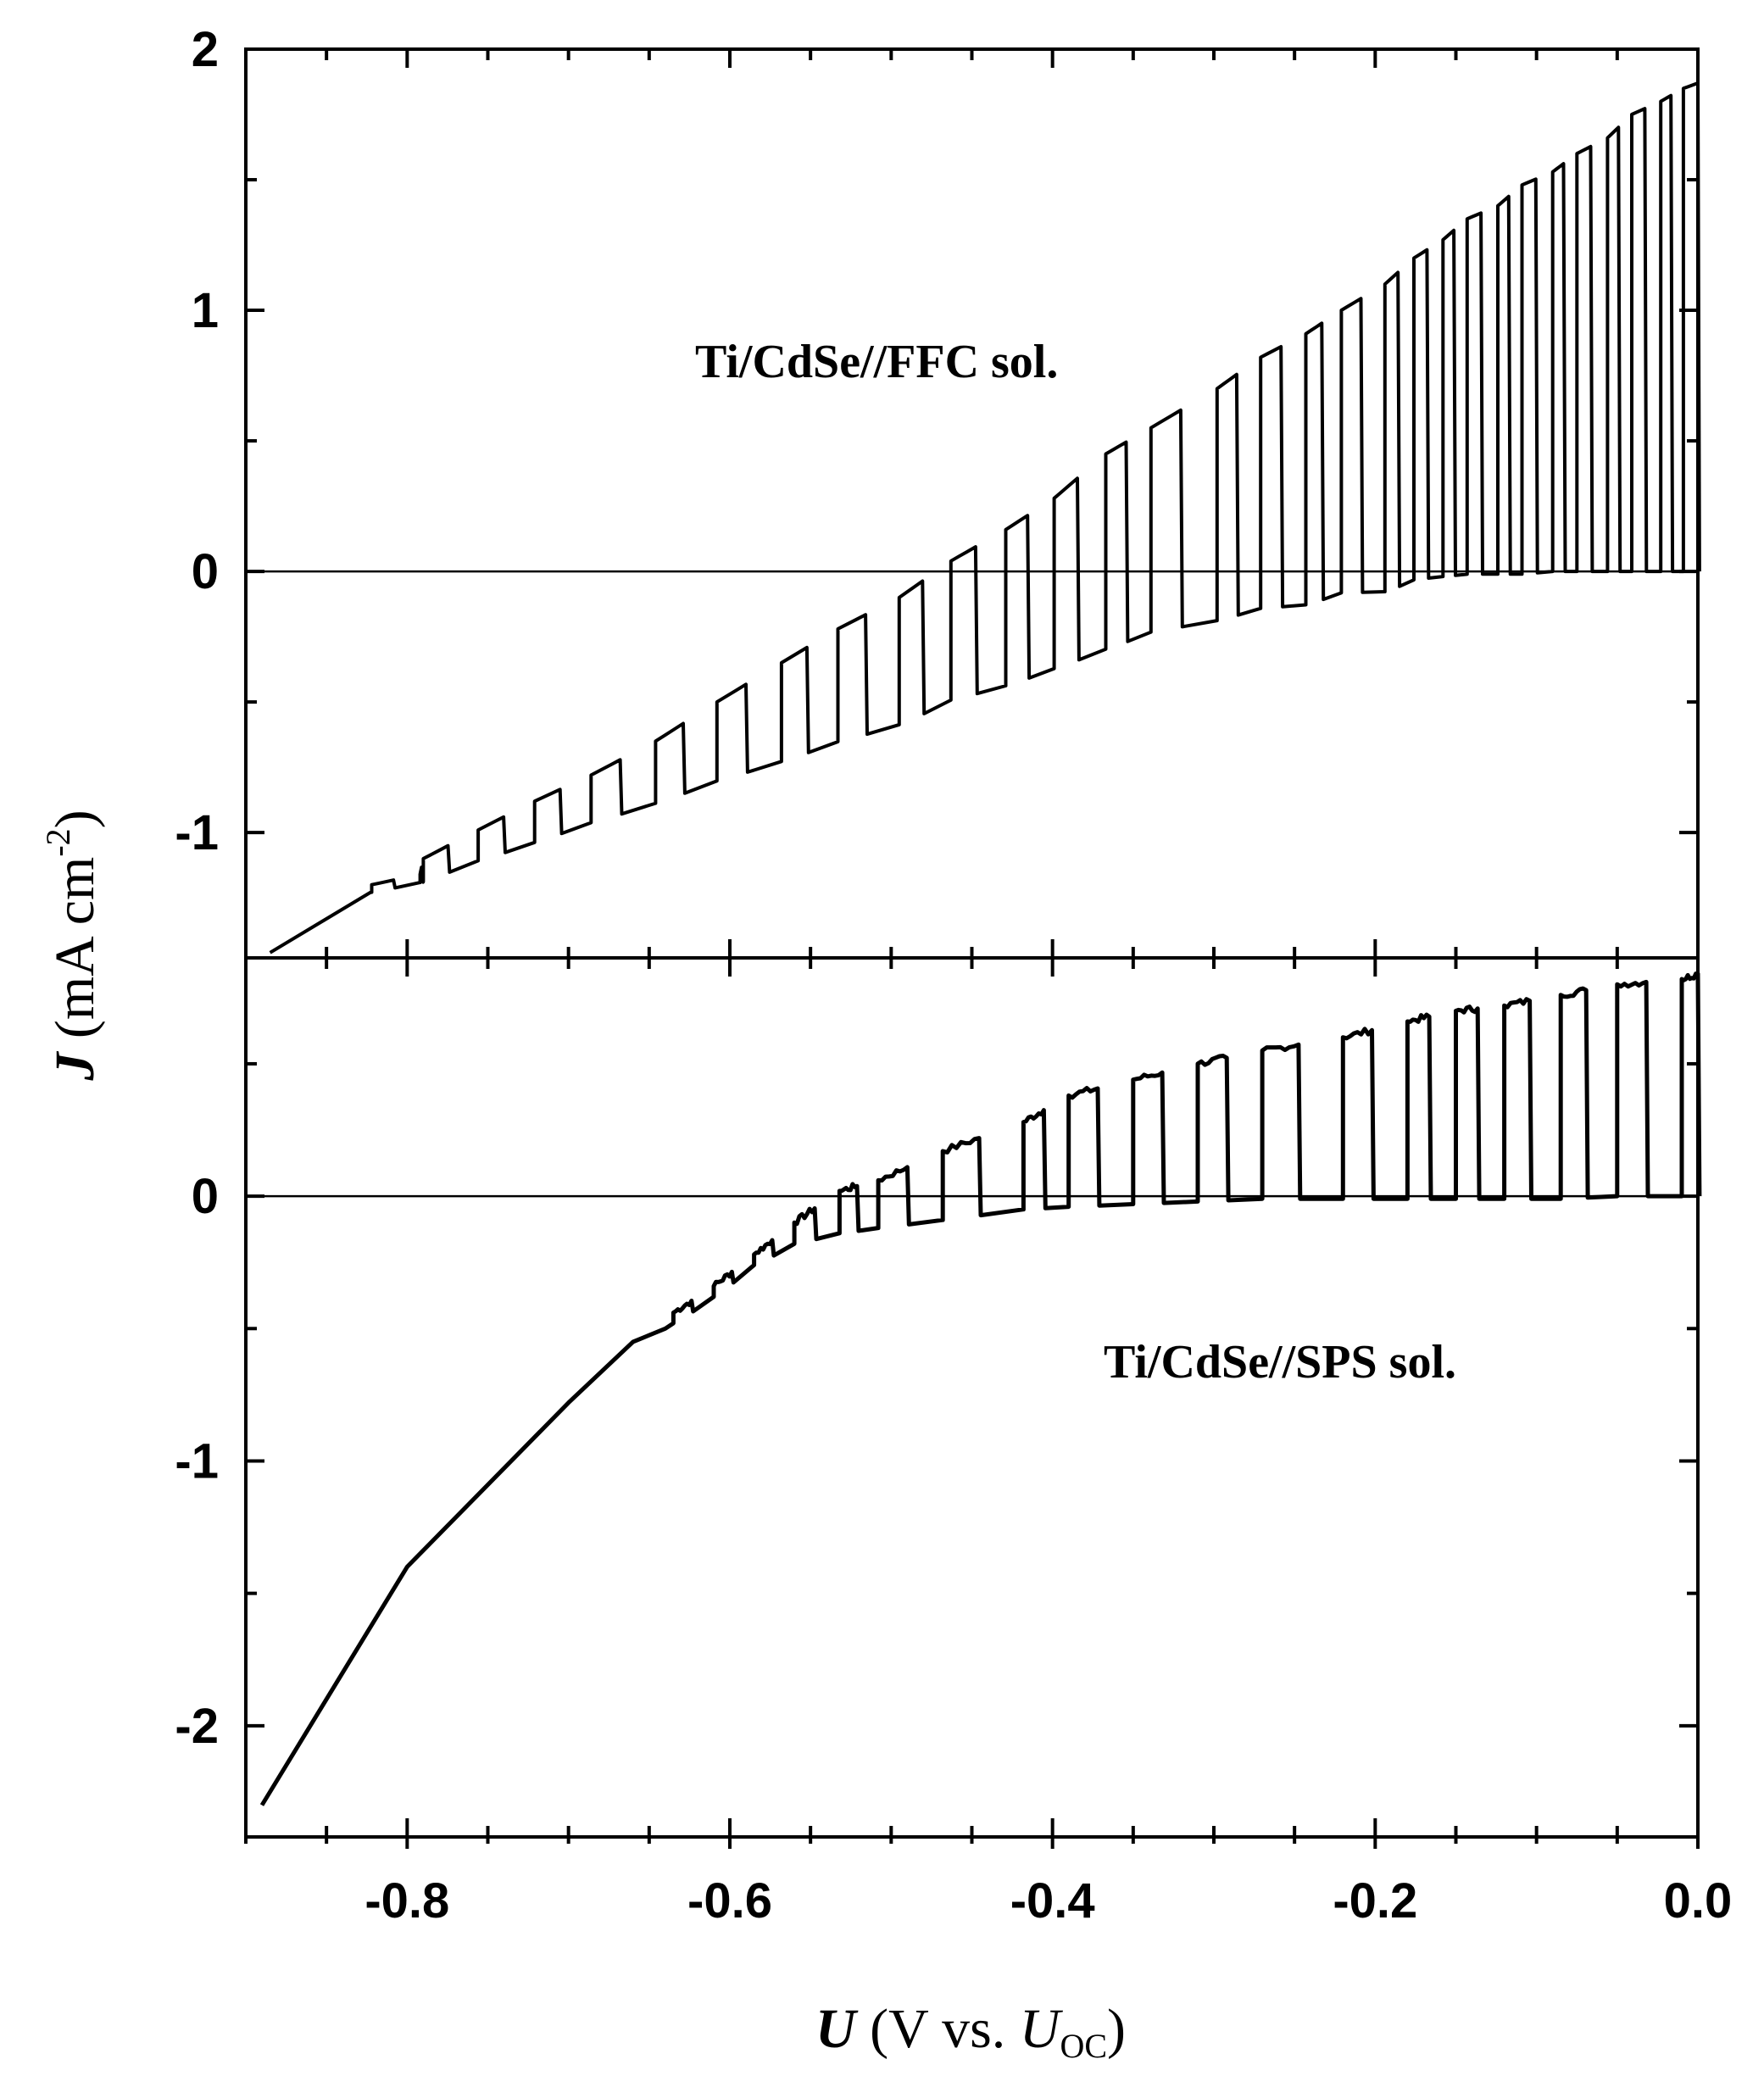  What do you see at coordinates (1280, 1362) in the screenshot?
I see `bottom-panel-annotation: Ti/CdSe//SPS sol.` at bounding box center [1280, 1362].